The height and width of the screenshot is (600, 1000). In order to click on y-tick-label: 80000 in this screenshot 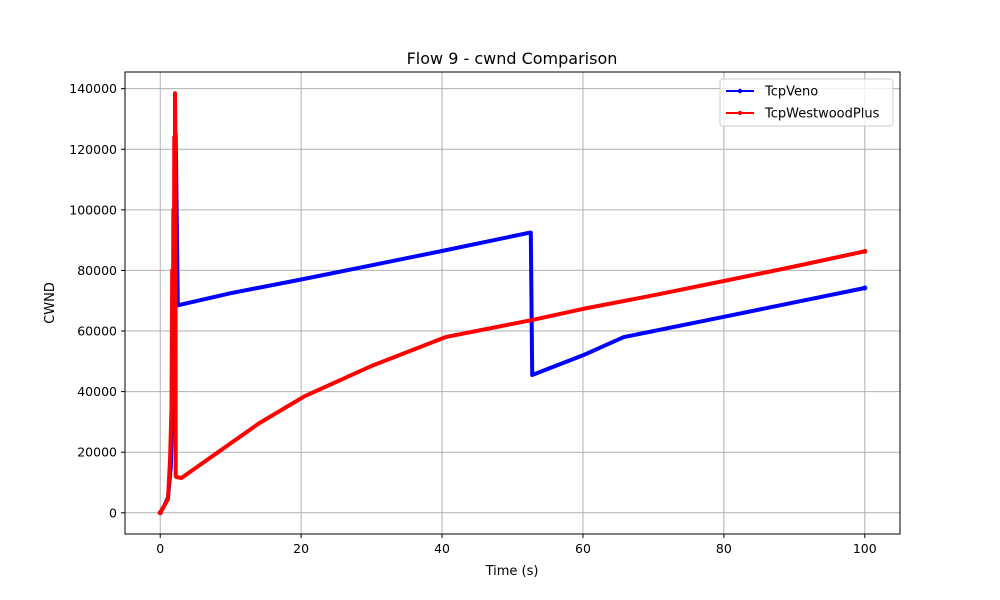, I will do `click(97, 270)`.